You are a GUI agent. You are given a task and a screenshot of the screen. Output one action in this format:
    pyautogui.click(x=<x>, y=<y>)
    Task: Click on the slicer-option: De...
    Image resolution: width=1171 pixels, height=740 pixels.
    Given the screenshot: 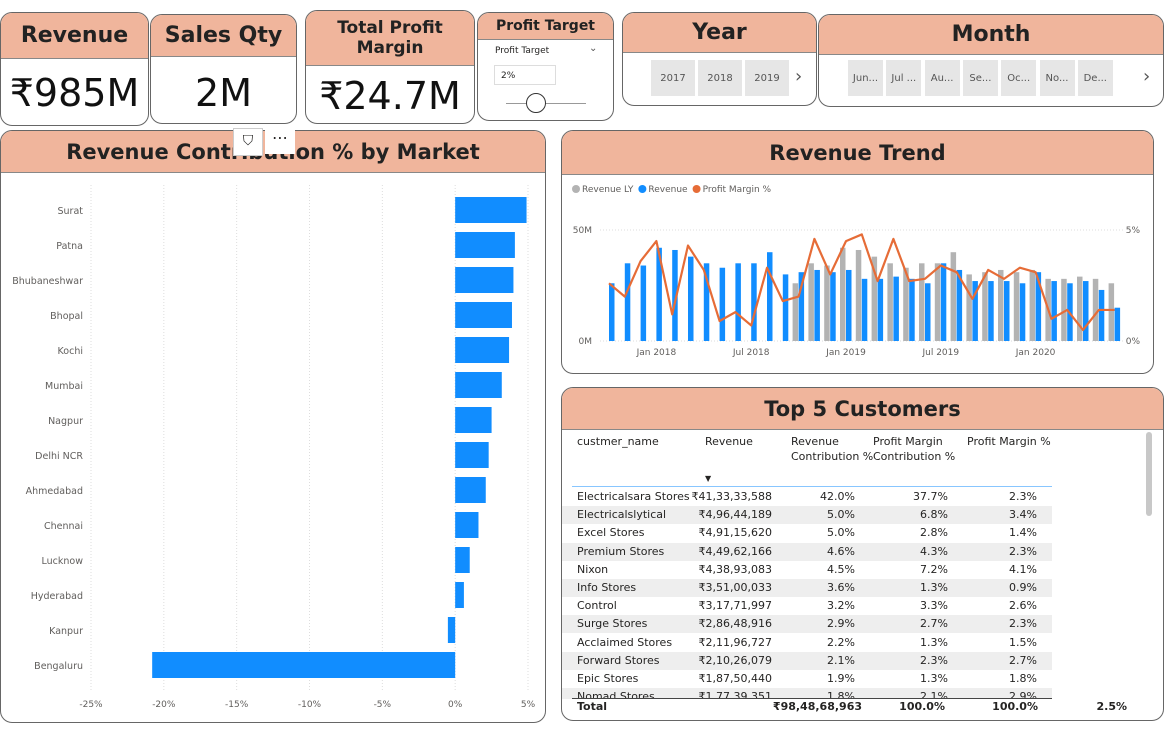 What is the action you would take?
    pyautogui.click(x=1095, y=78)
    